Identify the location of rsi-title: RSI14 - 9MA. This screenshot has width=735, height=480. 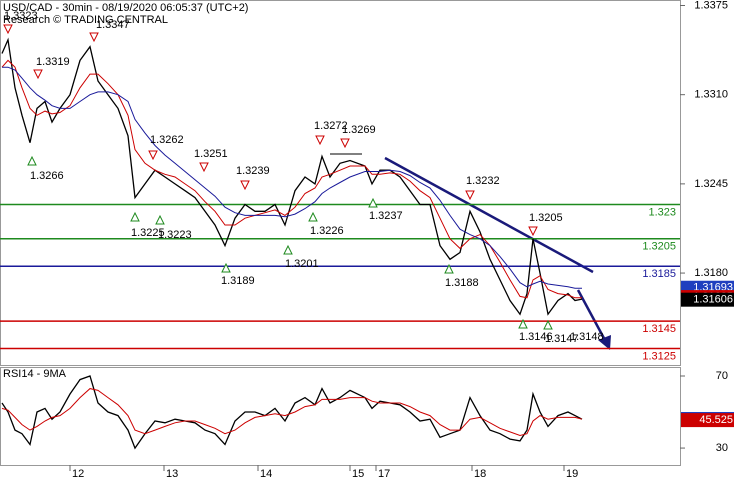
(35, 374).